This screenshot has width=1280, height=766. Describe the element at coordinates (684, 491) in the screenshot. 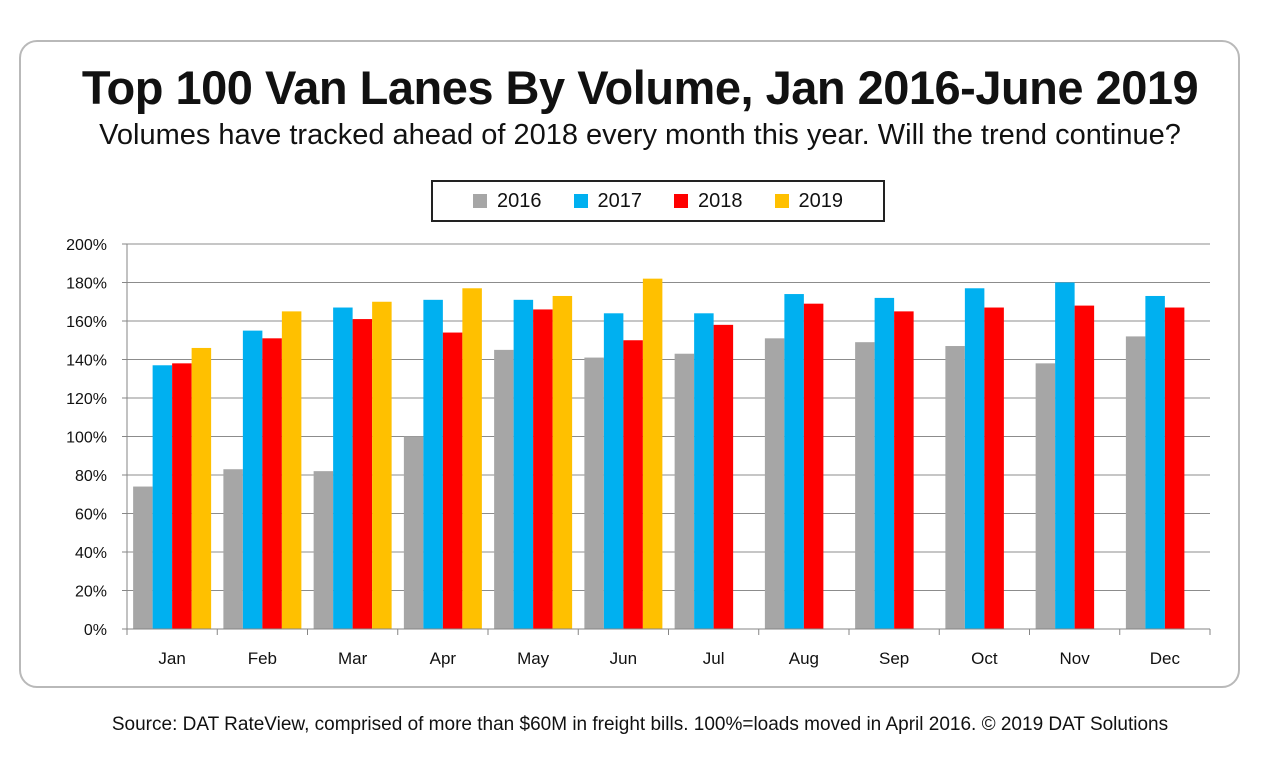

I see `bar-2016-jul` at that location.